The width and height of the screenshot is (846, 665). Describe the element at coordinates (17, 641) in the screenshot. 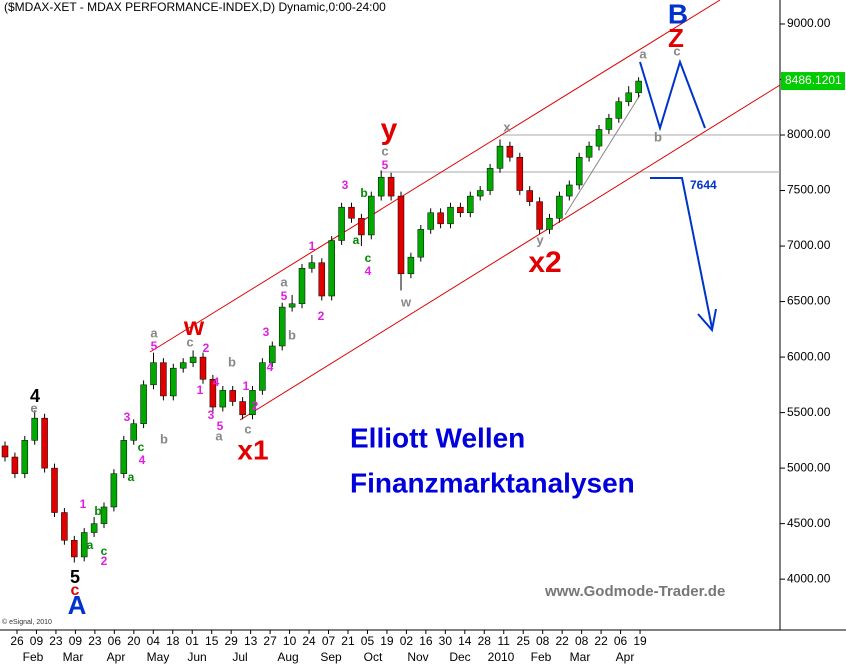

I see `x-tick-label: 26` at that location.